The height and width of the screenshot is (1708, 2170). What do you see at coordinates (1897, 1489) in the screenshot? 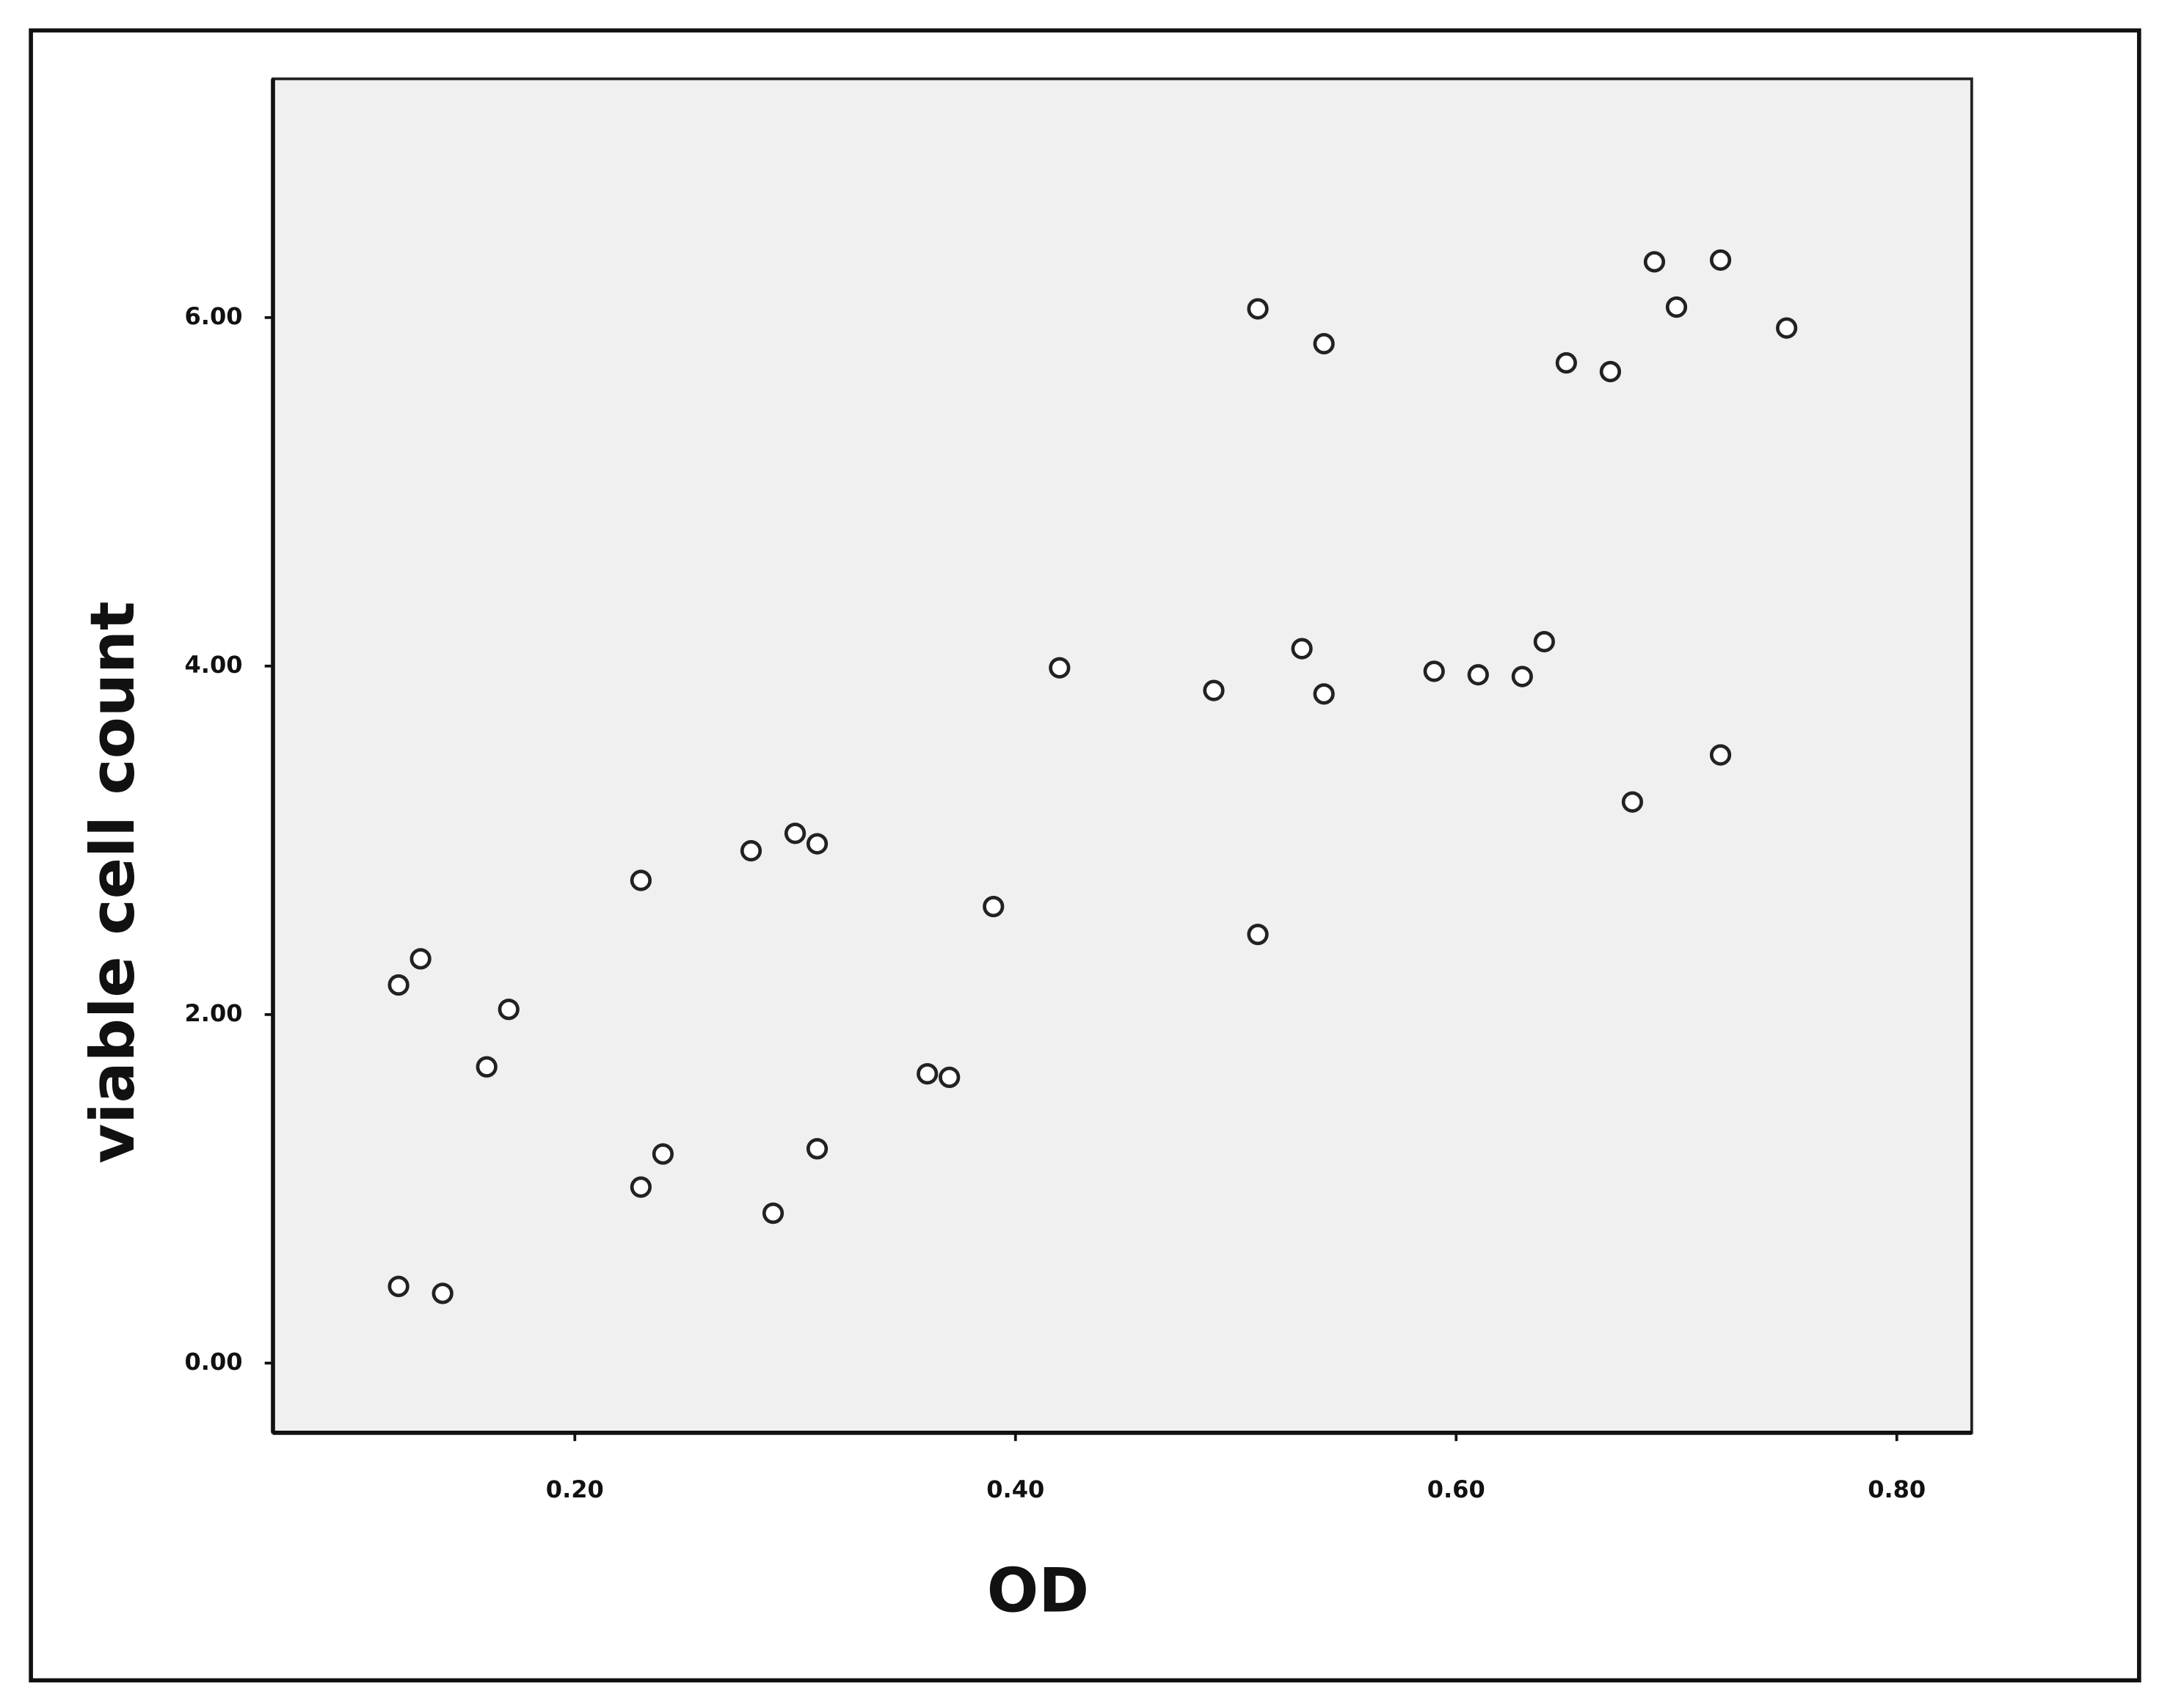
I see `x-tick-label: 0.80` at bounding box center [1897, 1489].